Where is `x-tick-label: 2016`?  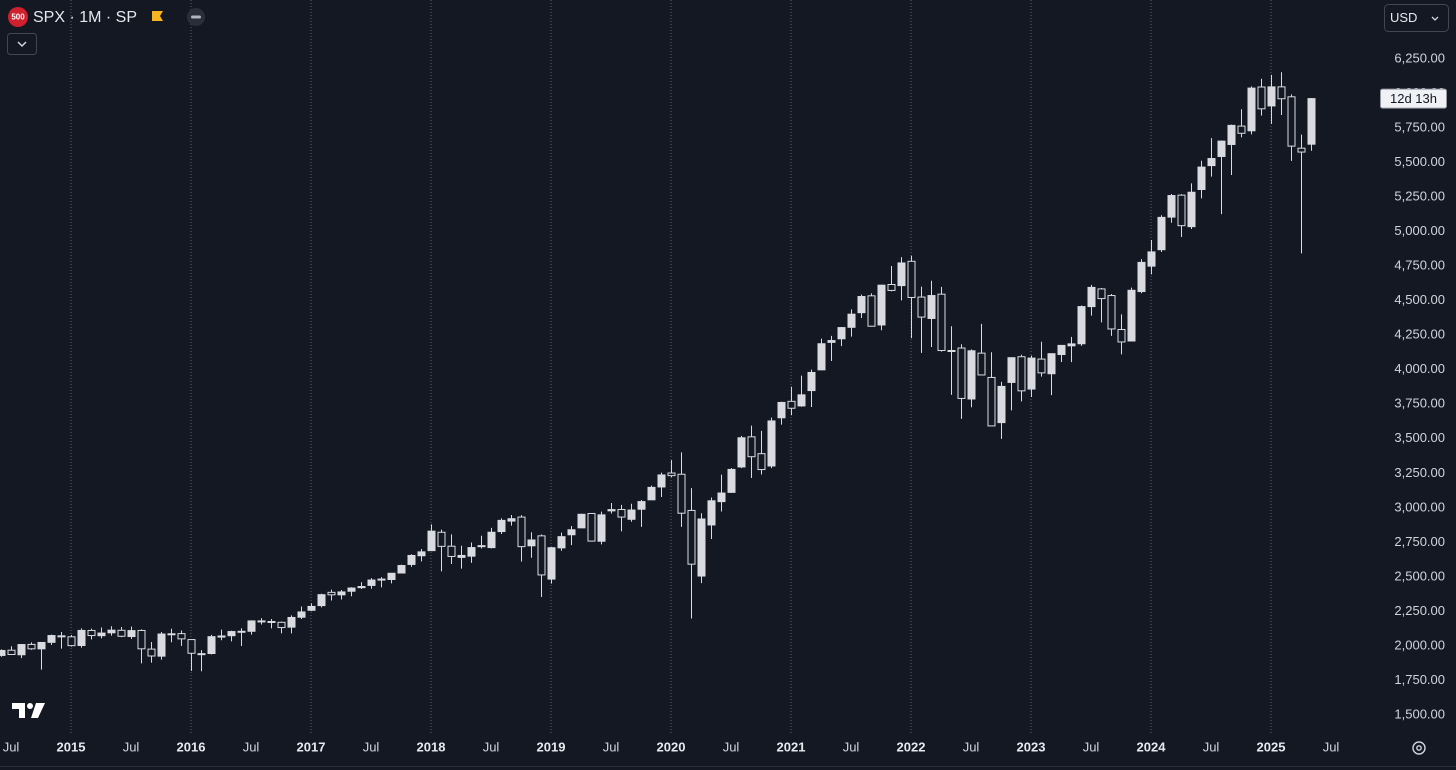
x-tick-label: 2016 is located at coordinates (191, 746).